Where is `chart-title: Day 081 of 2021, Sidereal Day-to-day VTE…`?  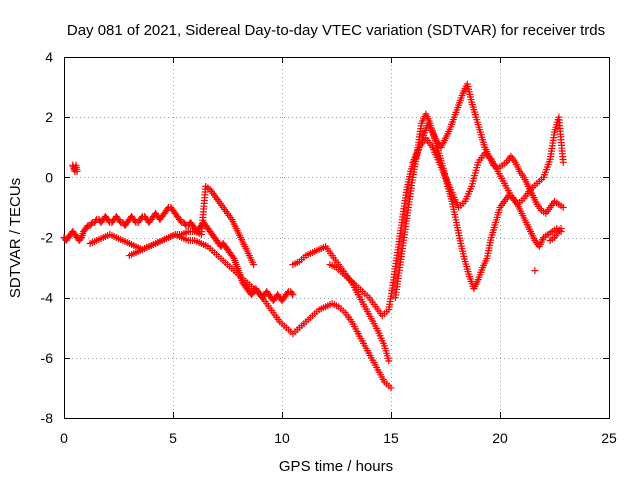
chart-title: Day 081 of 2021, Sidereal Day-to-day VTE… is located at coordinates (336, 30).